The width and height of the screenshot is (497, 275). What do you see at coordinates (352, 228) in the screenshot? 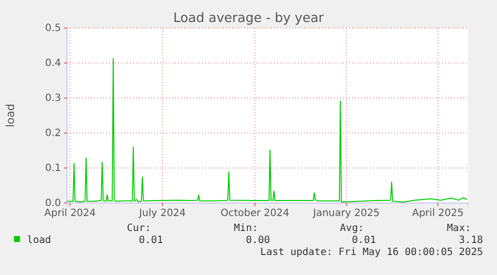
I see `text: Avg:` at bounding box center [352, 228].